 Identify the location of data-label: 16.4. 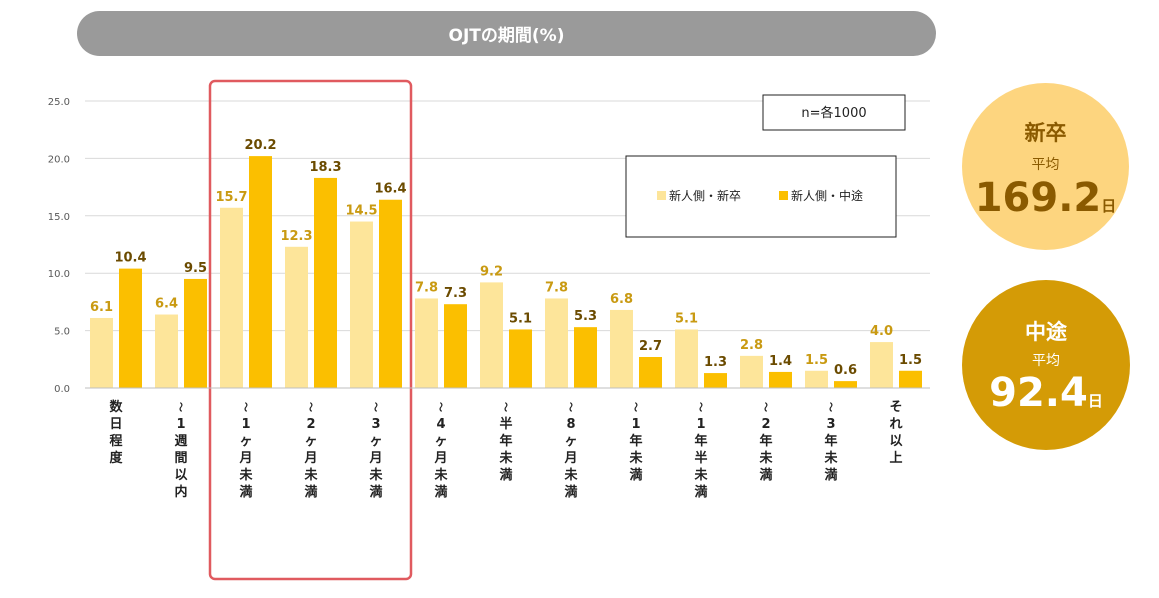
(390, 189).